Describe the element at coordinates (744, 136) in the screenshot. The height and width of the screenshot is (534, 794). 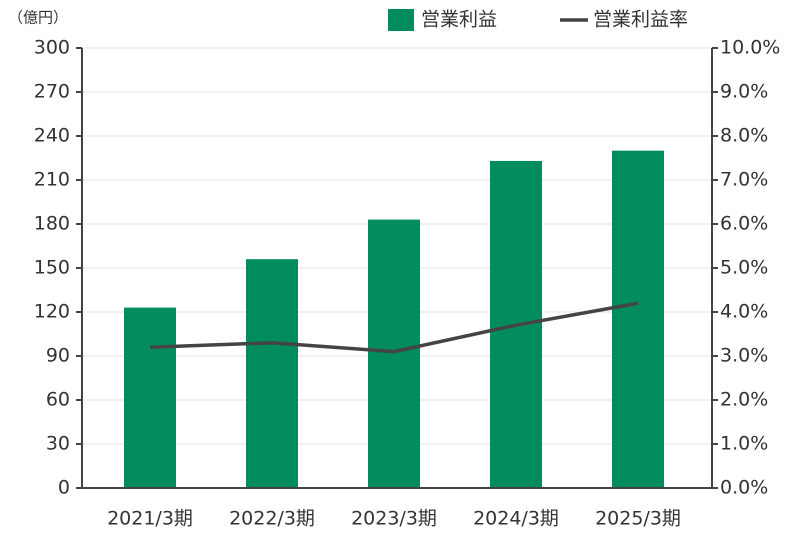
I see `y2-tick-label: 8.0%` at that location.